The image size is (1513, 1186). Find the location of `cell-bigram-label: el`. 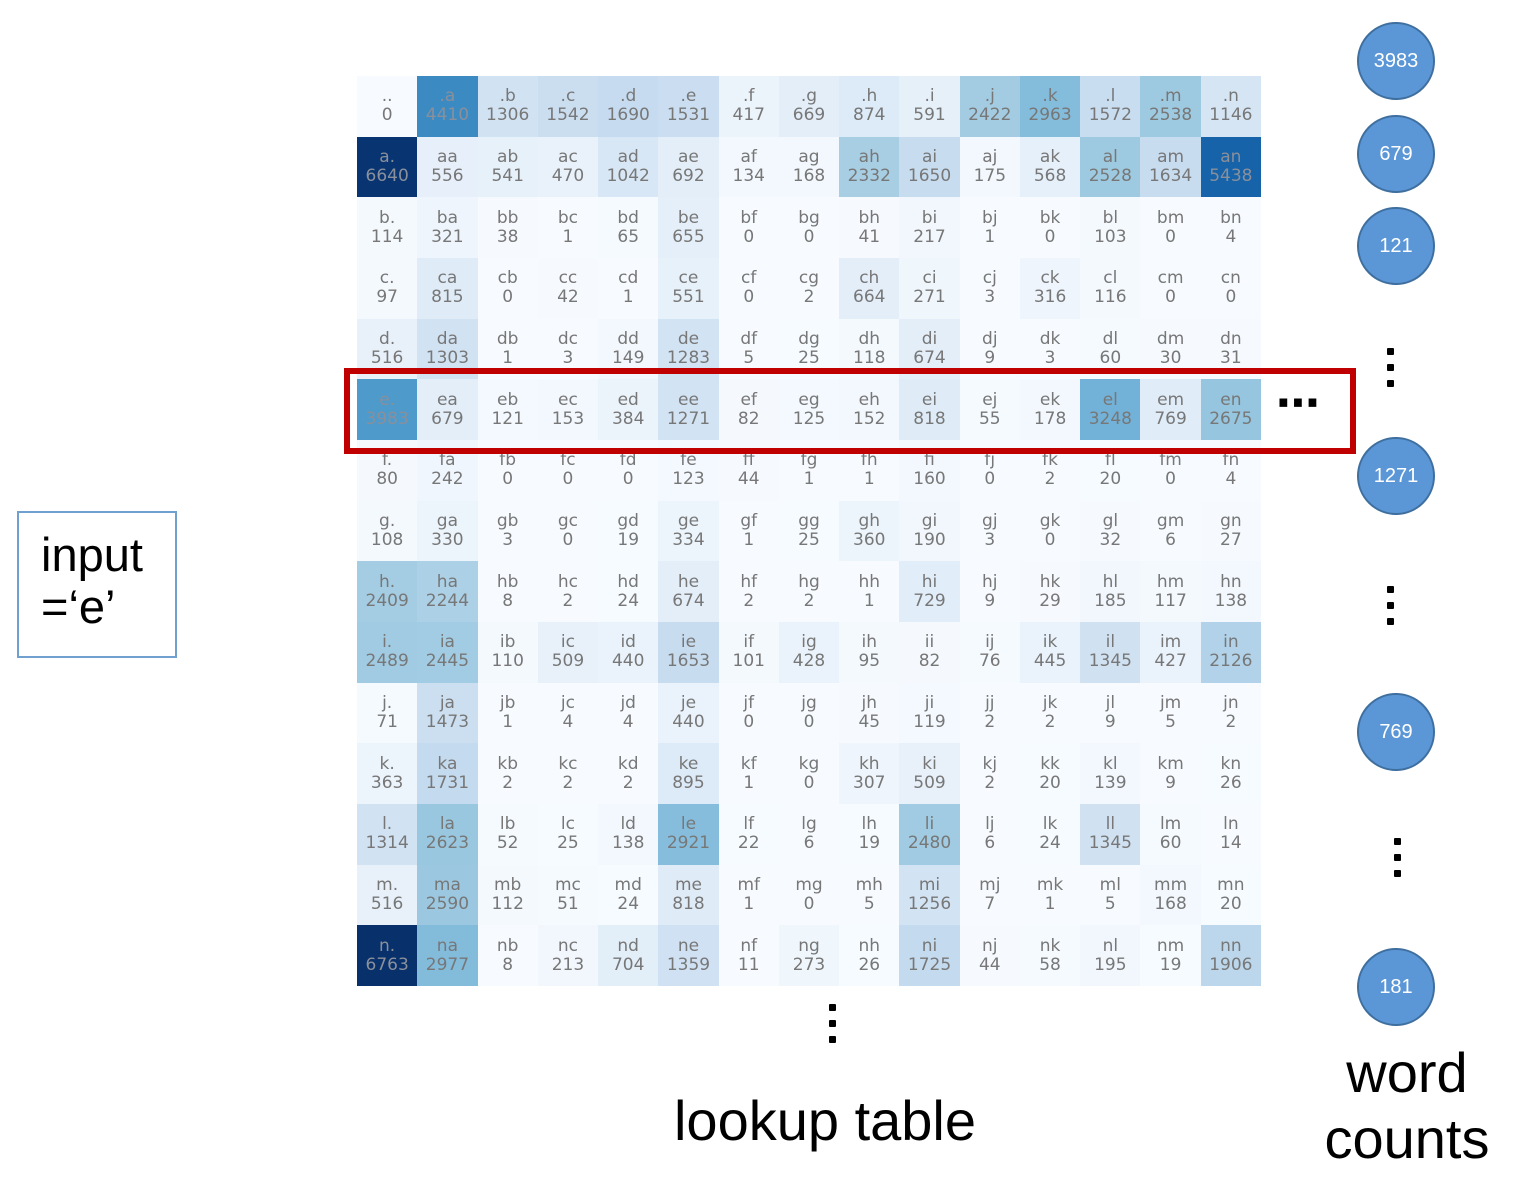

cell-bigram-label: el is located at coordinates (1110, 399).